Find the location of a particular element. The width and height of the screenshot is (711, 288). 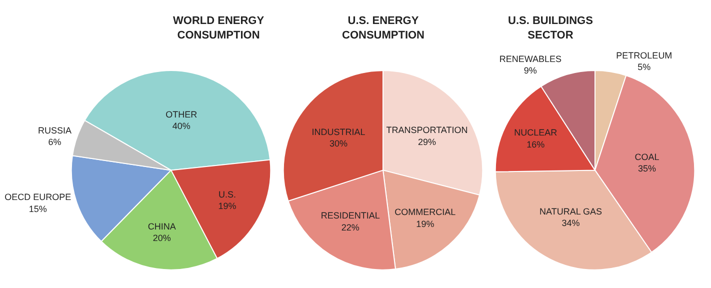

data-label: 22% is located at coordinates (350, 227).